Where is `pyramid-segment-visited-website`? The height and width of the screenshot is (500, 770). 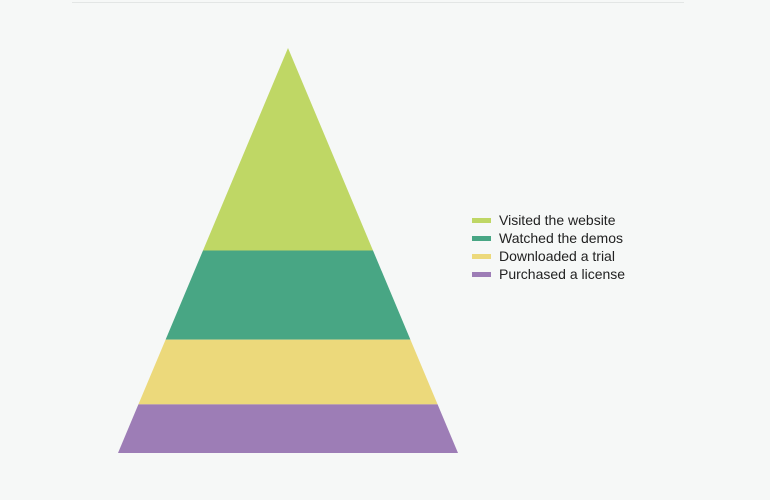
pyramid-segment-visited-website is located at coordinates (288, 149).